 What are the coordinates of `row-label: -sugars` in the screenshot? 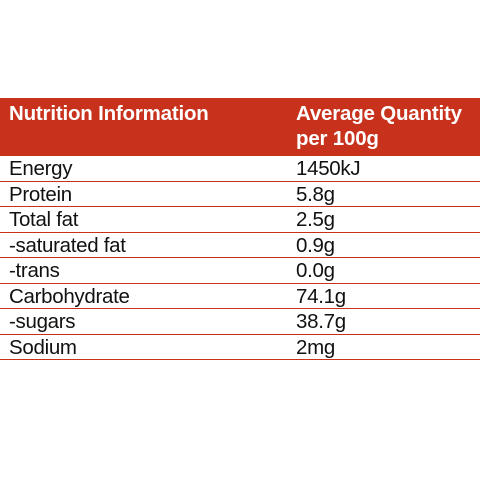 It's located at (42, 321).